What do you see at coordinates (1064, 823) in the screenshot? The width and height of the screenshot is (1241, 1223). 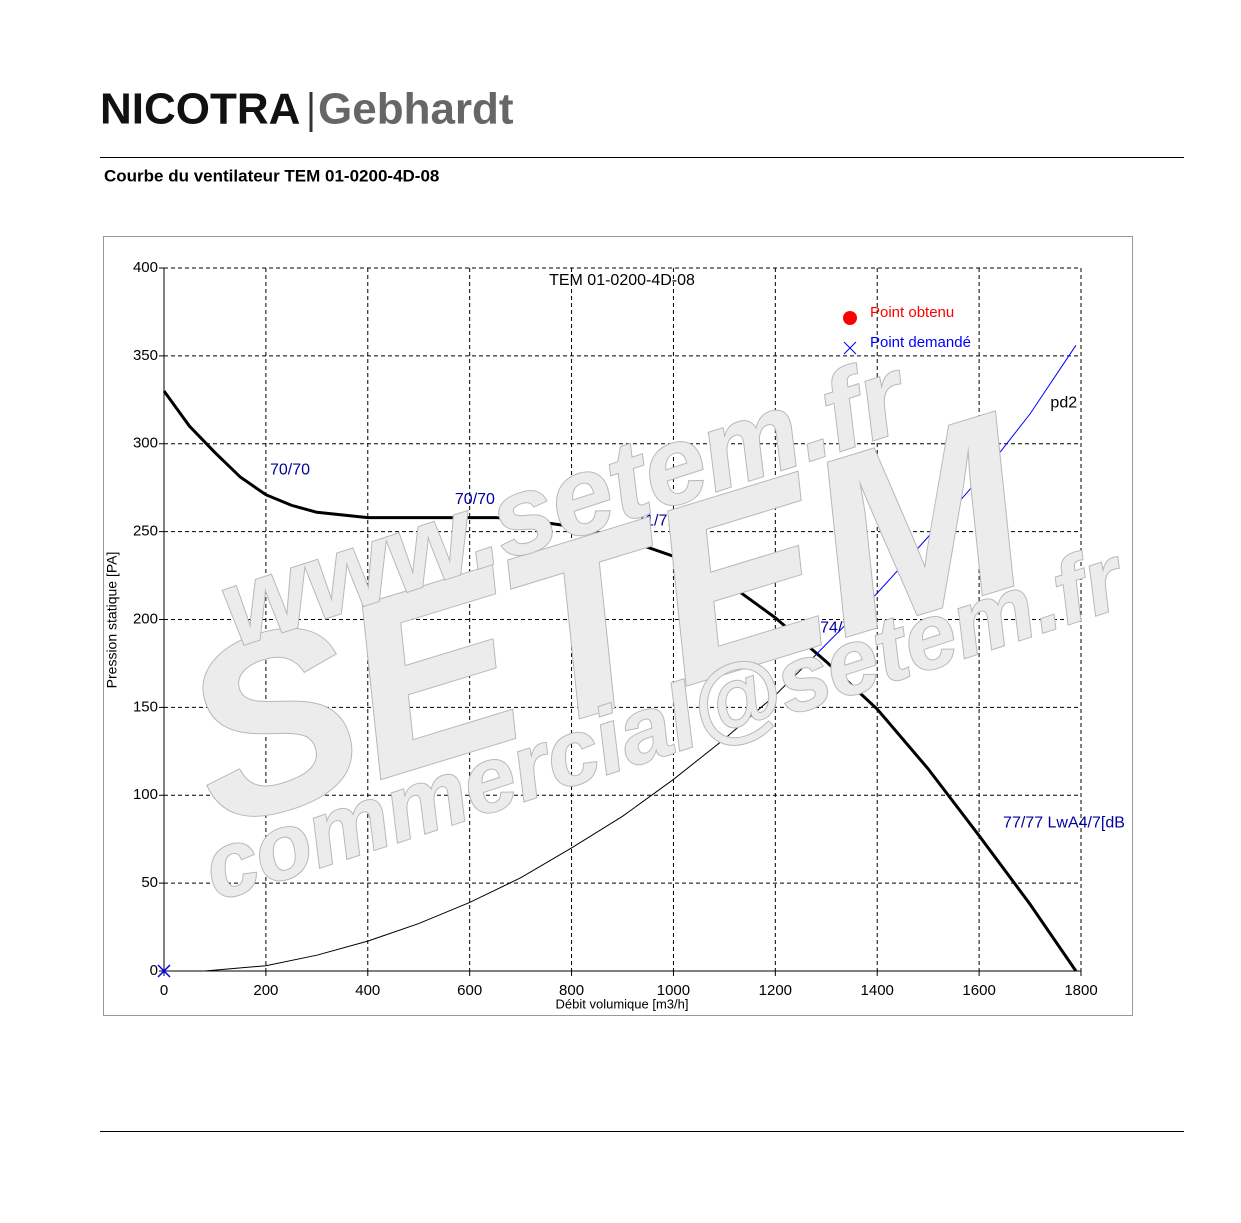 I see `annotation: 77/77 LwA4/7[dB` at bounding box center [1064, 823].